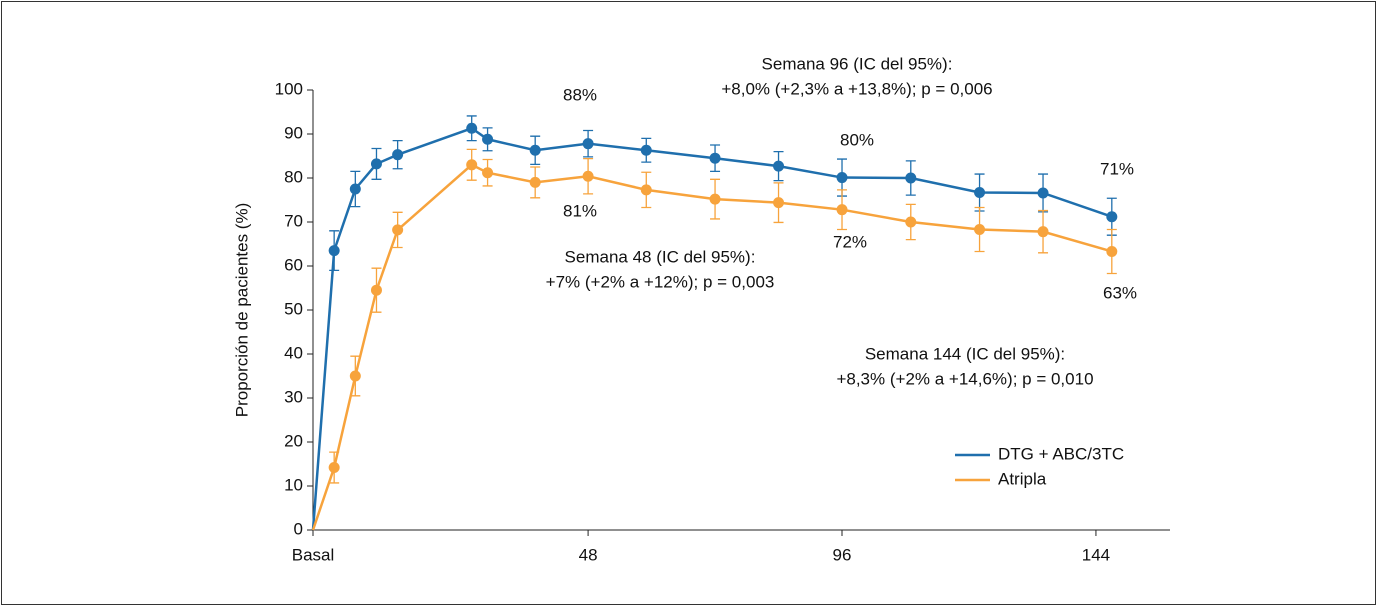 The image size is (1378, 607). Describe the element at coordinates (1022, 478) in the screenshot. I see `legend-label: Atripla` at that location.